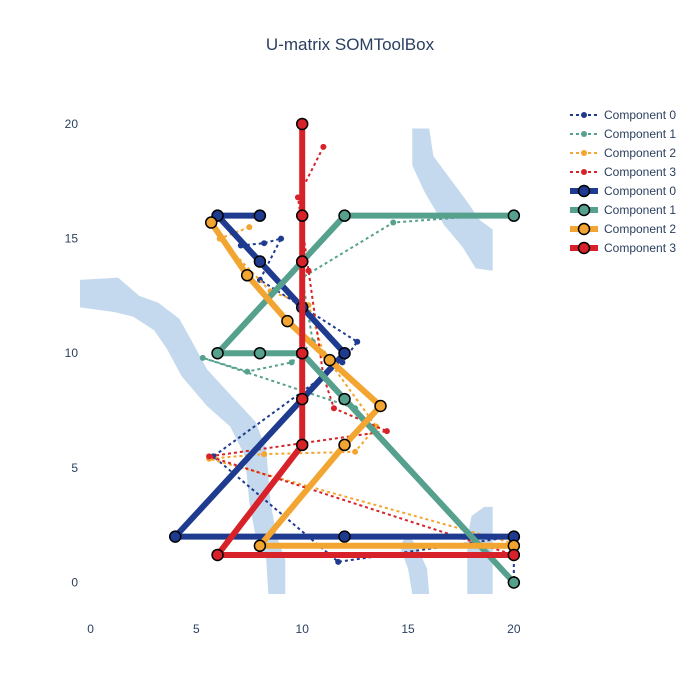 The height and width of the screenshot is (700, 700). I want to click on x-axis: 0 5 10 15 20, so click(304, 629).